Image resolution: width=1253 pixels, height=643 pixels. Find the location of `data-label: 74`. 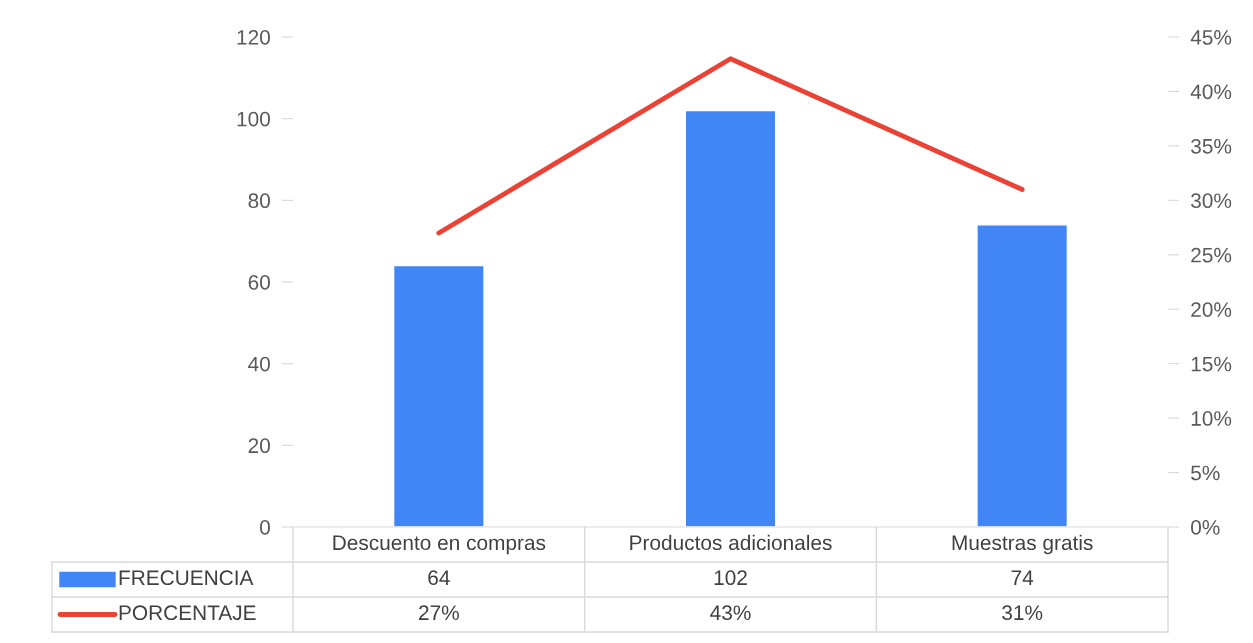

data-label: 74 is located at coordinates (1022, 577).